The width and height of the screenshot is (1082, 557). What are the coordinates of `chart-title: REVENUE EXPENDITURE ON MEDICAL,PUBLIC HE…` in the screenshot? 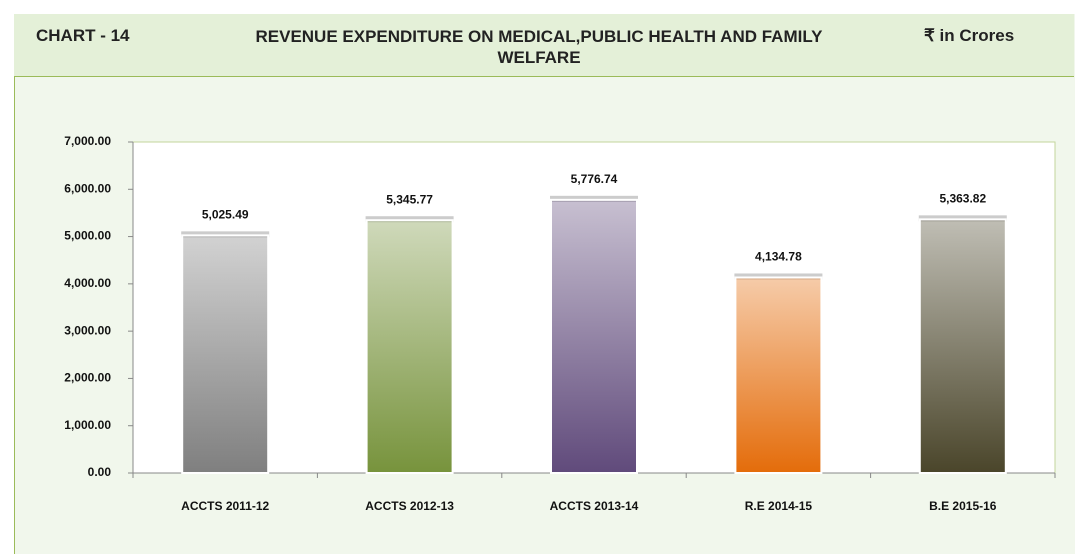 It's located at (539, 47).